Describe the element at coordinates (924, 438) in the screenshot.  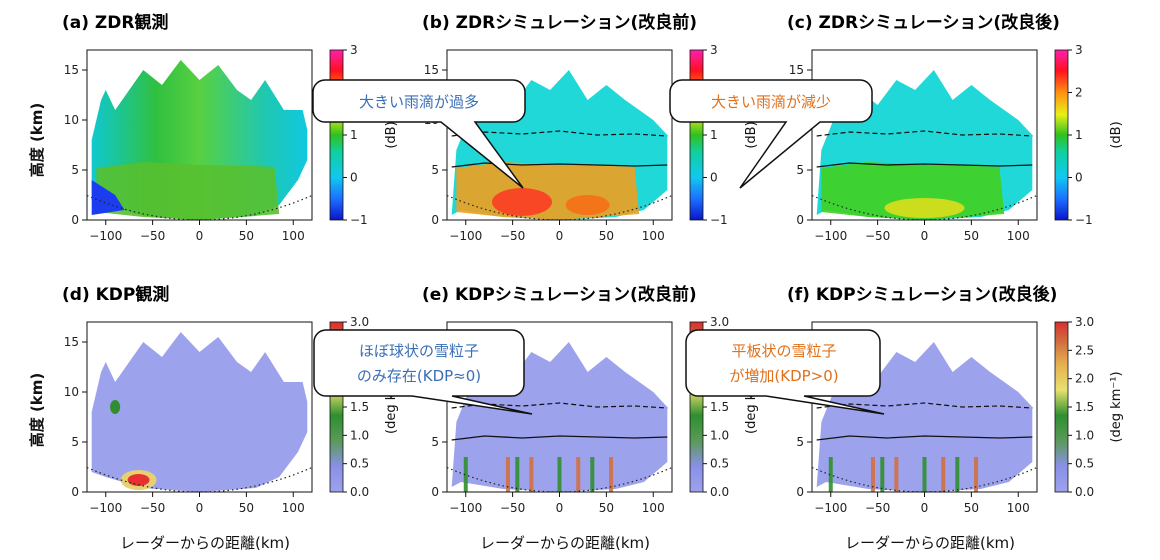
I see `panel-f-melting-line` at that location.